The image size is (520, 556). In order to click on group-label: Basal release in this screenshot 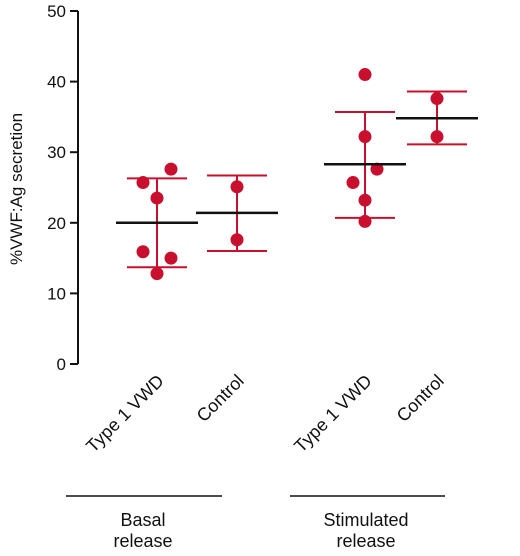, I will do `click(142, 530)`.